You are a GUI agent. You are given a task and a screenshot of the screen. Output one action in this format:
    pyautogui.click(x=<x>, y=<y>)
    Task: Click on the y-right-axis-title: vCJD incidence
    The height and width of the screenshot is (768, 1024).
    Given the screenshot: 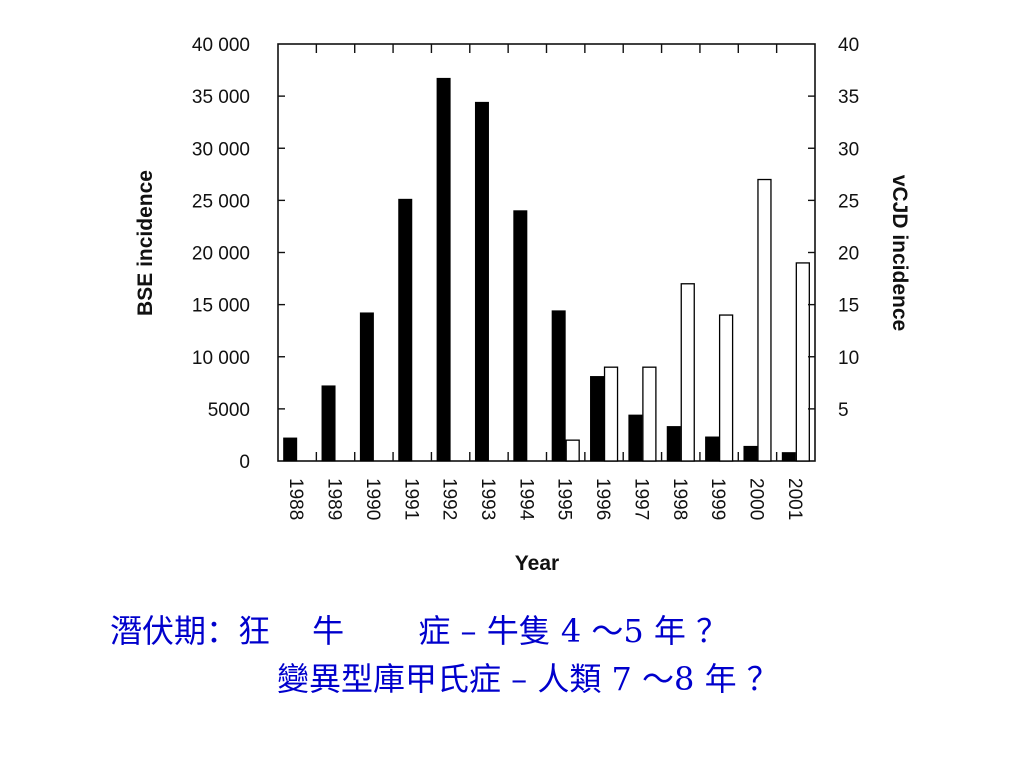 What is the action you would take?
    pyautogui.click(x=899, y=253)
    